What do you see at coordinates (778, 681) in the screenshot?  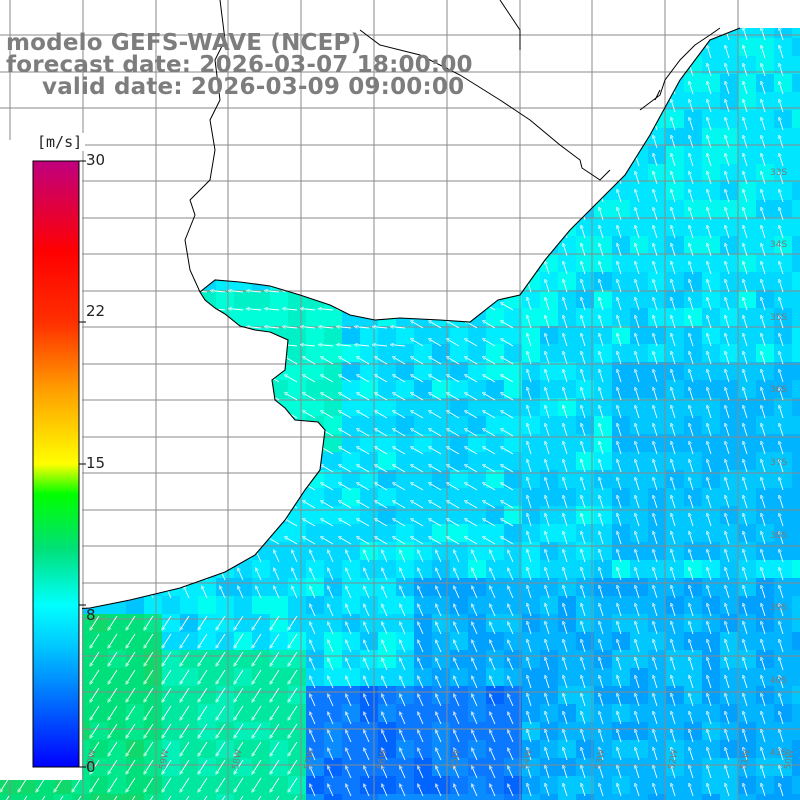 I see `lat-label: 40S` at bounding box center [778, 681].